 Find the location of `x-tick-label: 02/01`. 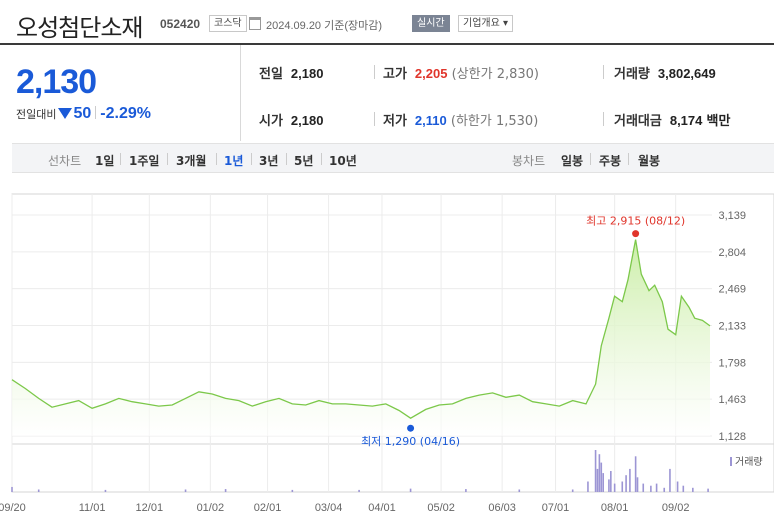

x-tick-label: 02/01 is located at coordinates (268, 508).